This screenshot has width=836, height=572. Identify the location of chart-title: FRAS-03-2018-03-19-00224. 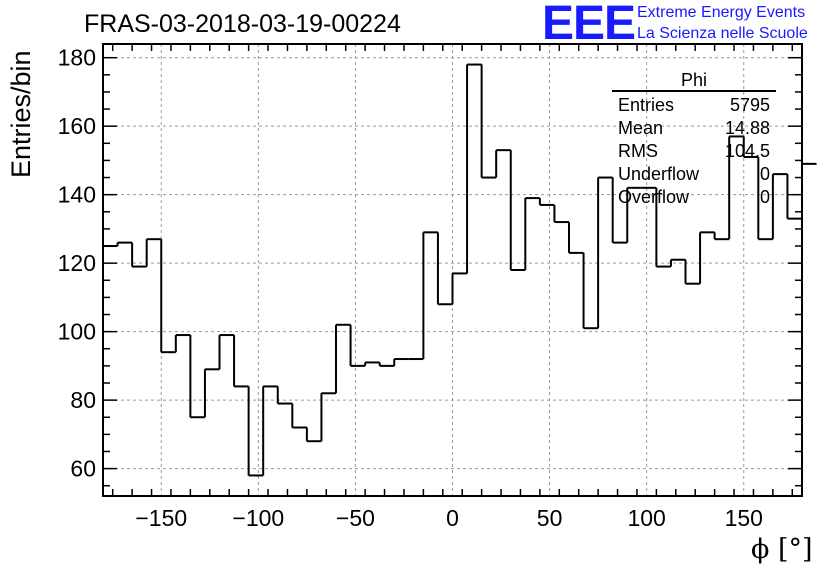
(242, 24).